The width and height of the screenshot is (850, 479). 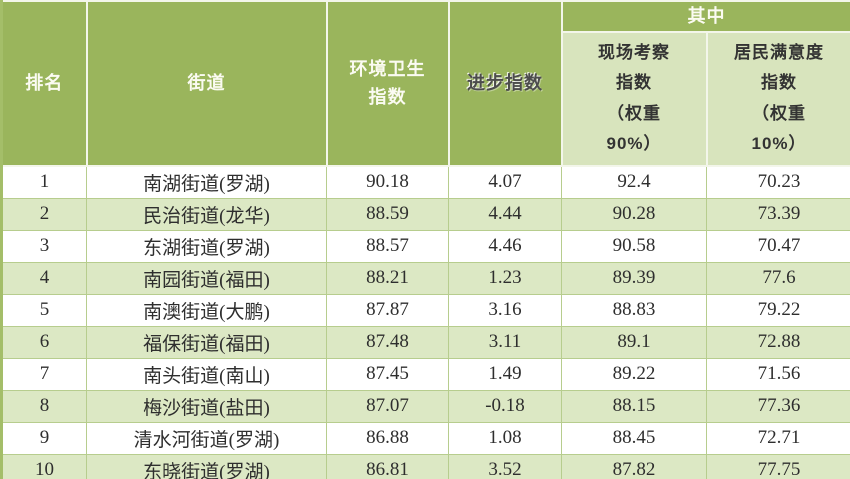 I want to click on table-row: 5 南澳街道(大鹏) 87.87 3.16 88.83 79.22, so click(x=425, y=310).